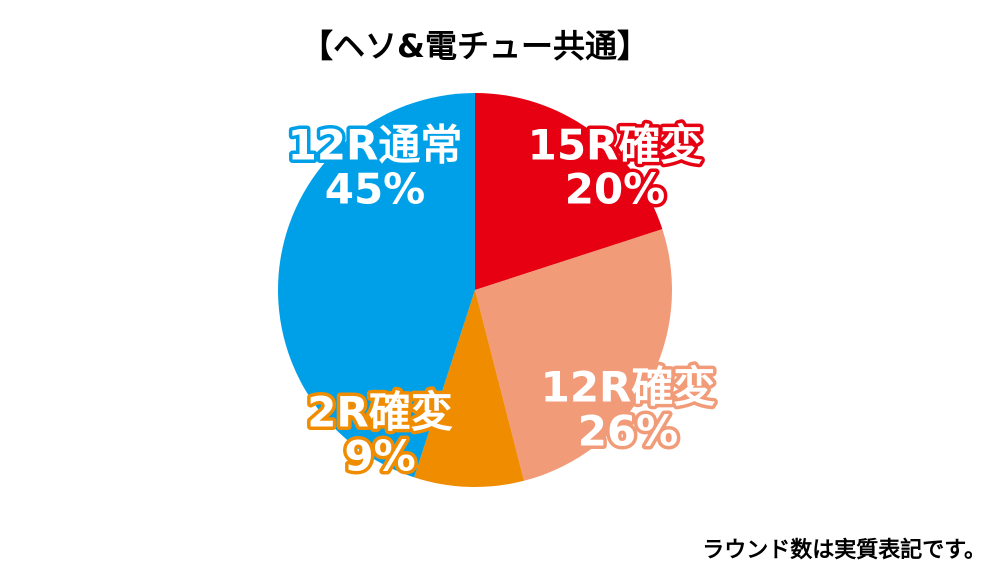 The image size is (1000, 577). What do you see at coordinates (379, 456) in the screenshot?
I see `slice-value-label: 9%` at bounding box center [379, 456].